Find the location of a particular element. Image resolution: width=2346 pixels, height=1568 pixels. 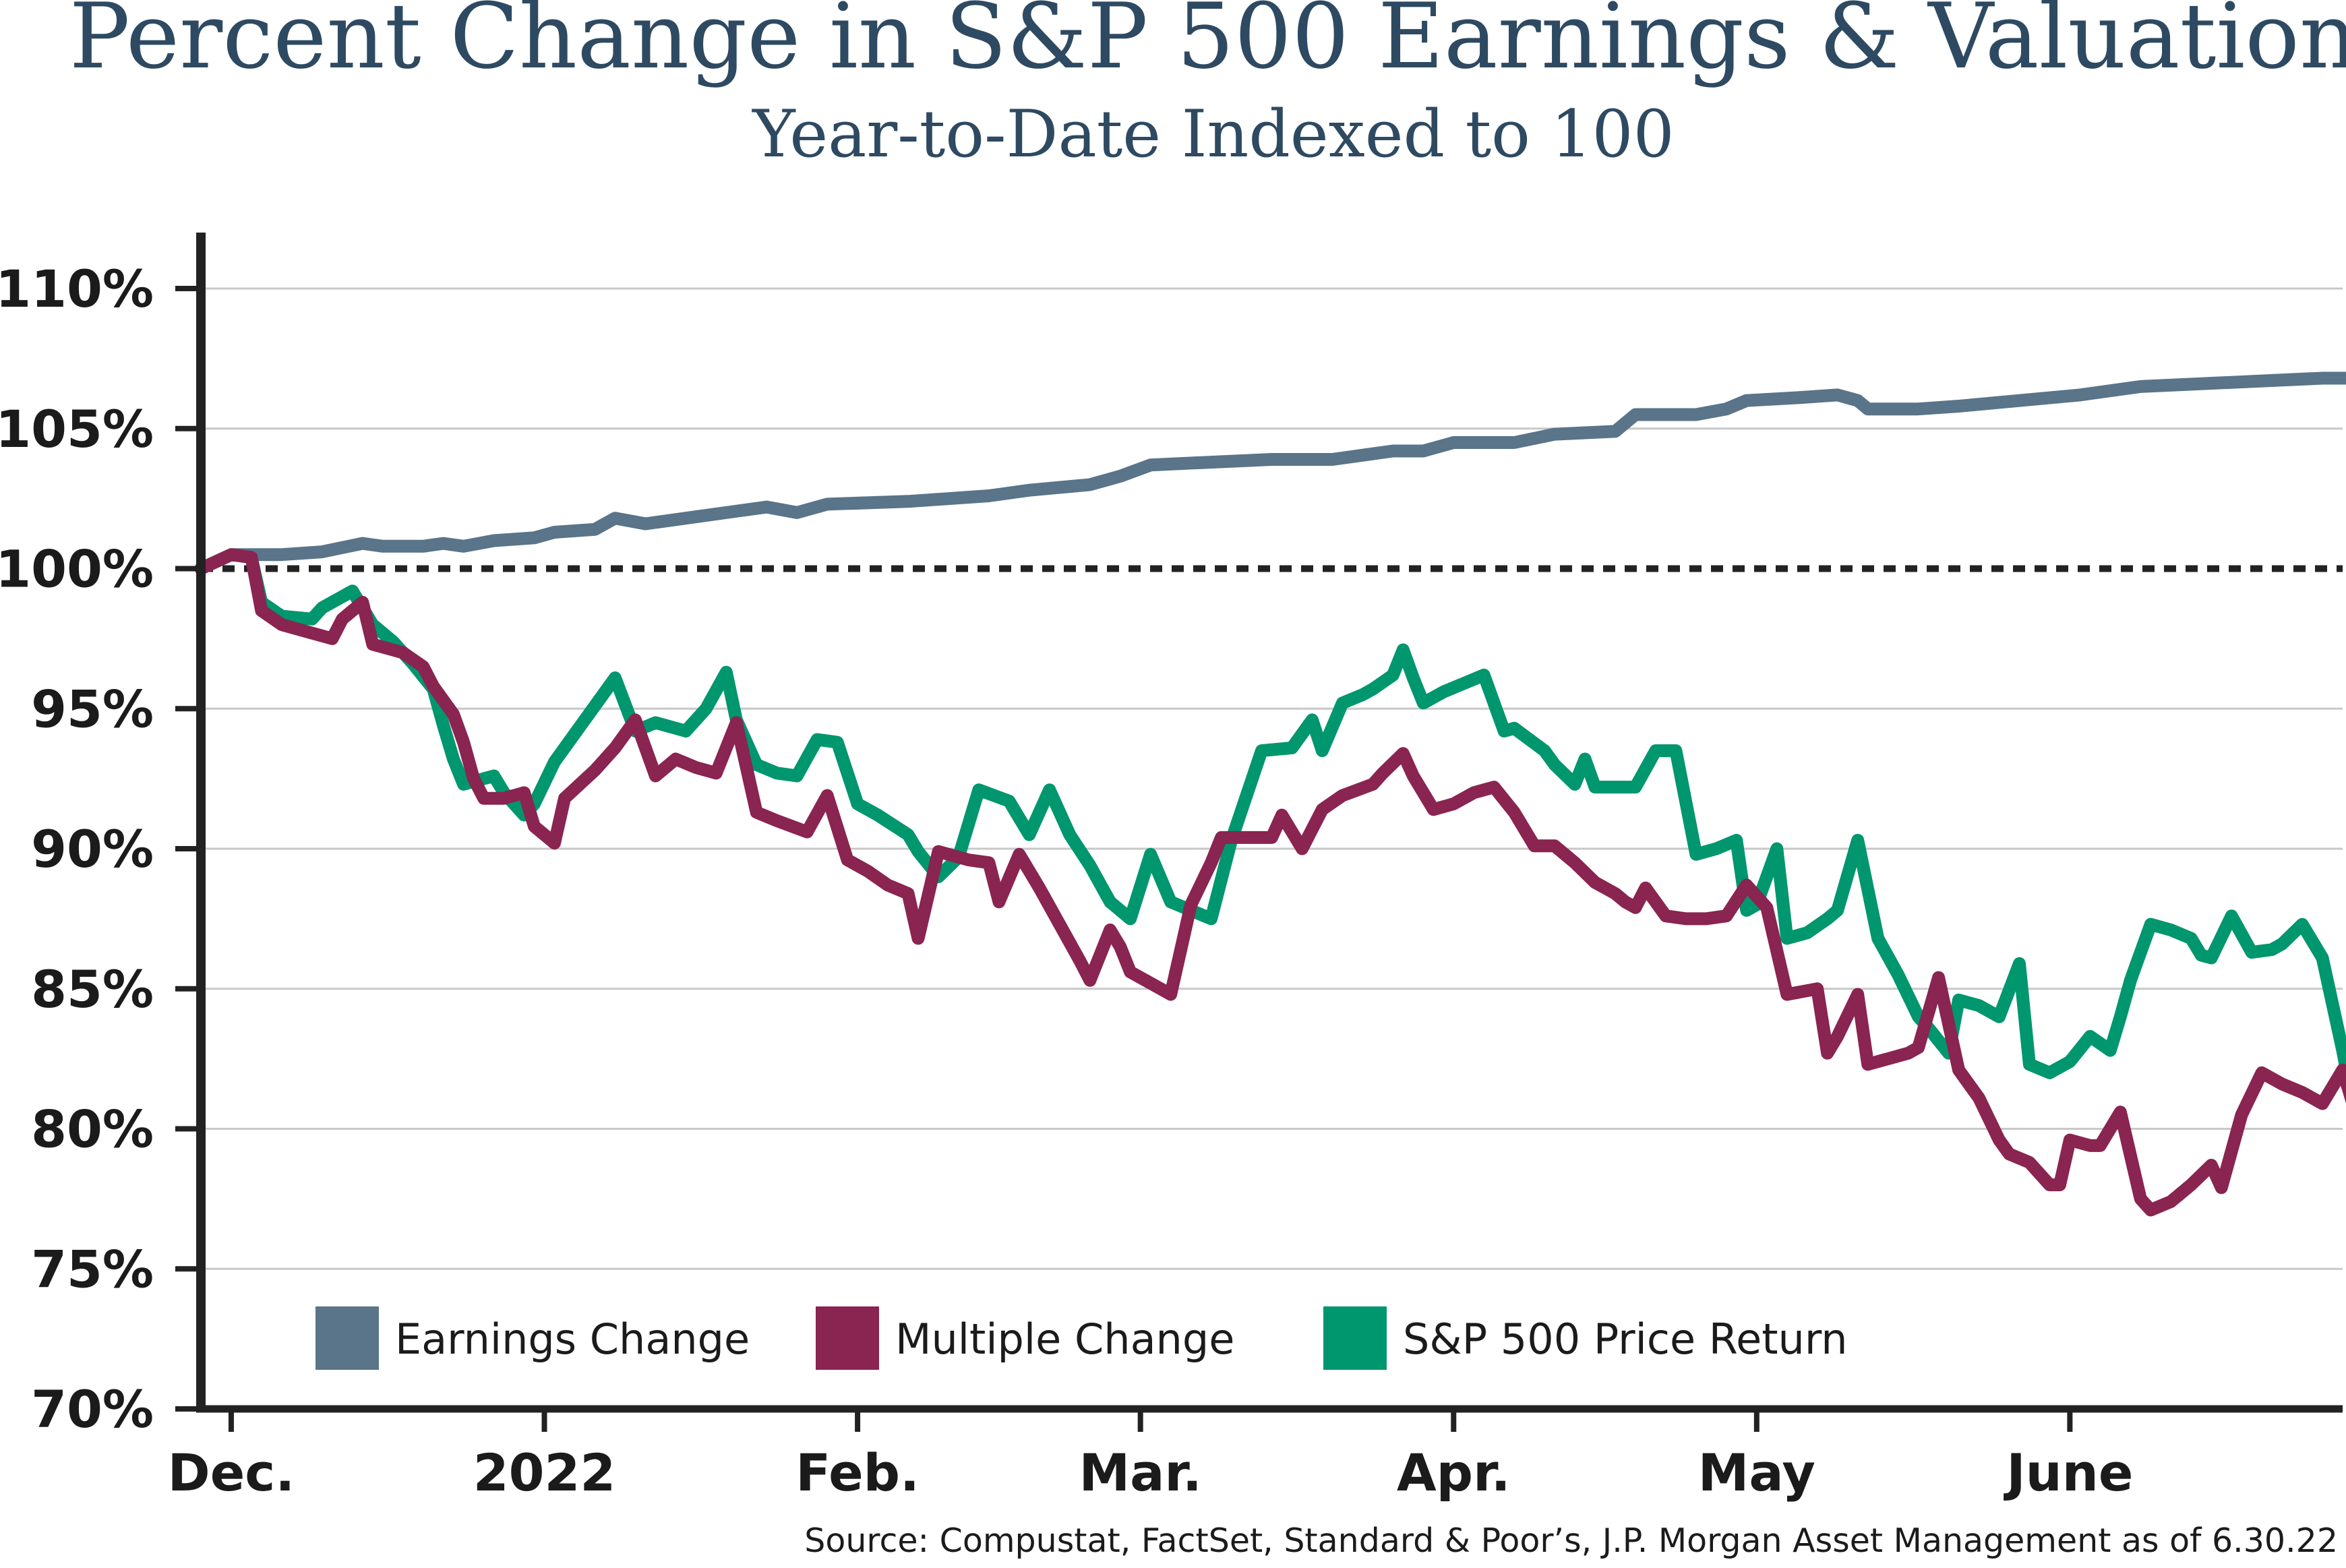

y-tick-label: 85% is located at coordinates (92, 989).